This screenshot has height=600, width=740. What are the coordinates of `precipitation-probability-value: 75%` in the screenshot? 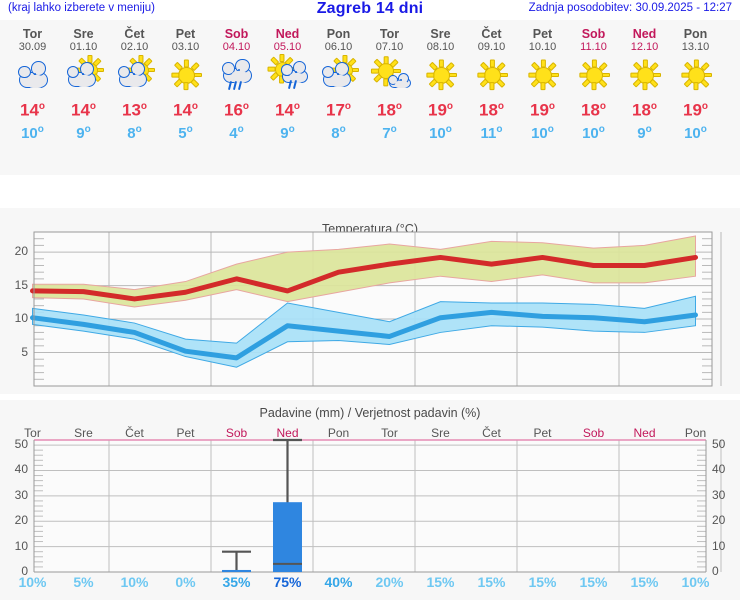 It's located at (287, 582).